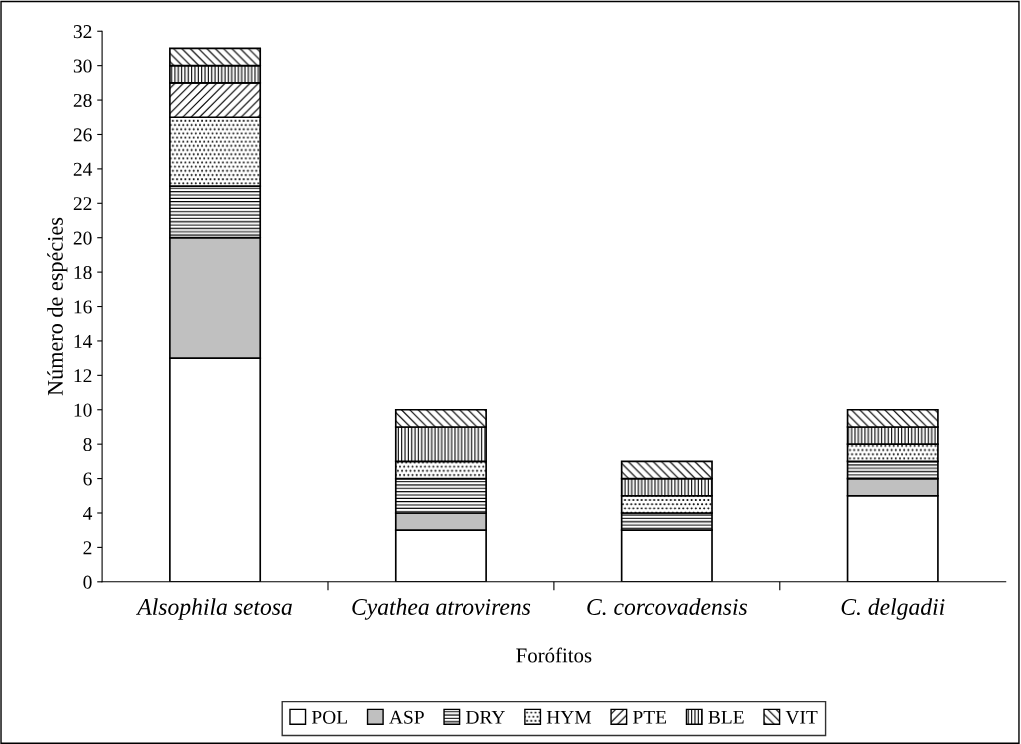 Image resolution: width=1021 pixels, height=744 pixels. I want to click on y-tick-label: 0, so click(87, 582).